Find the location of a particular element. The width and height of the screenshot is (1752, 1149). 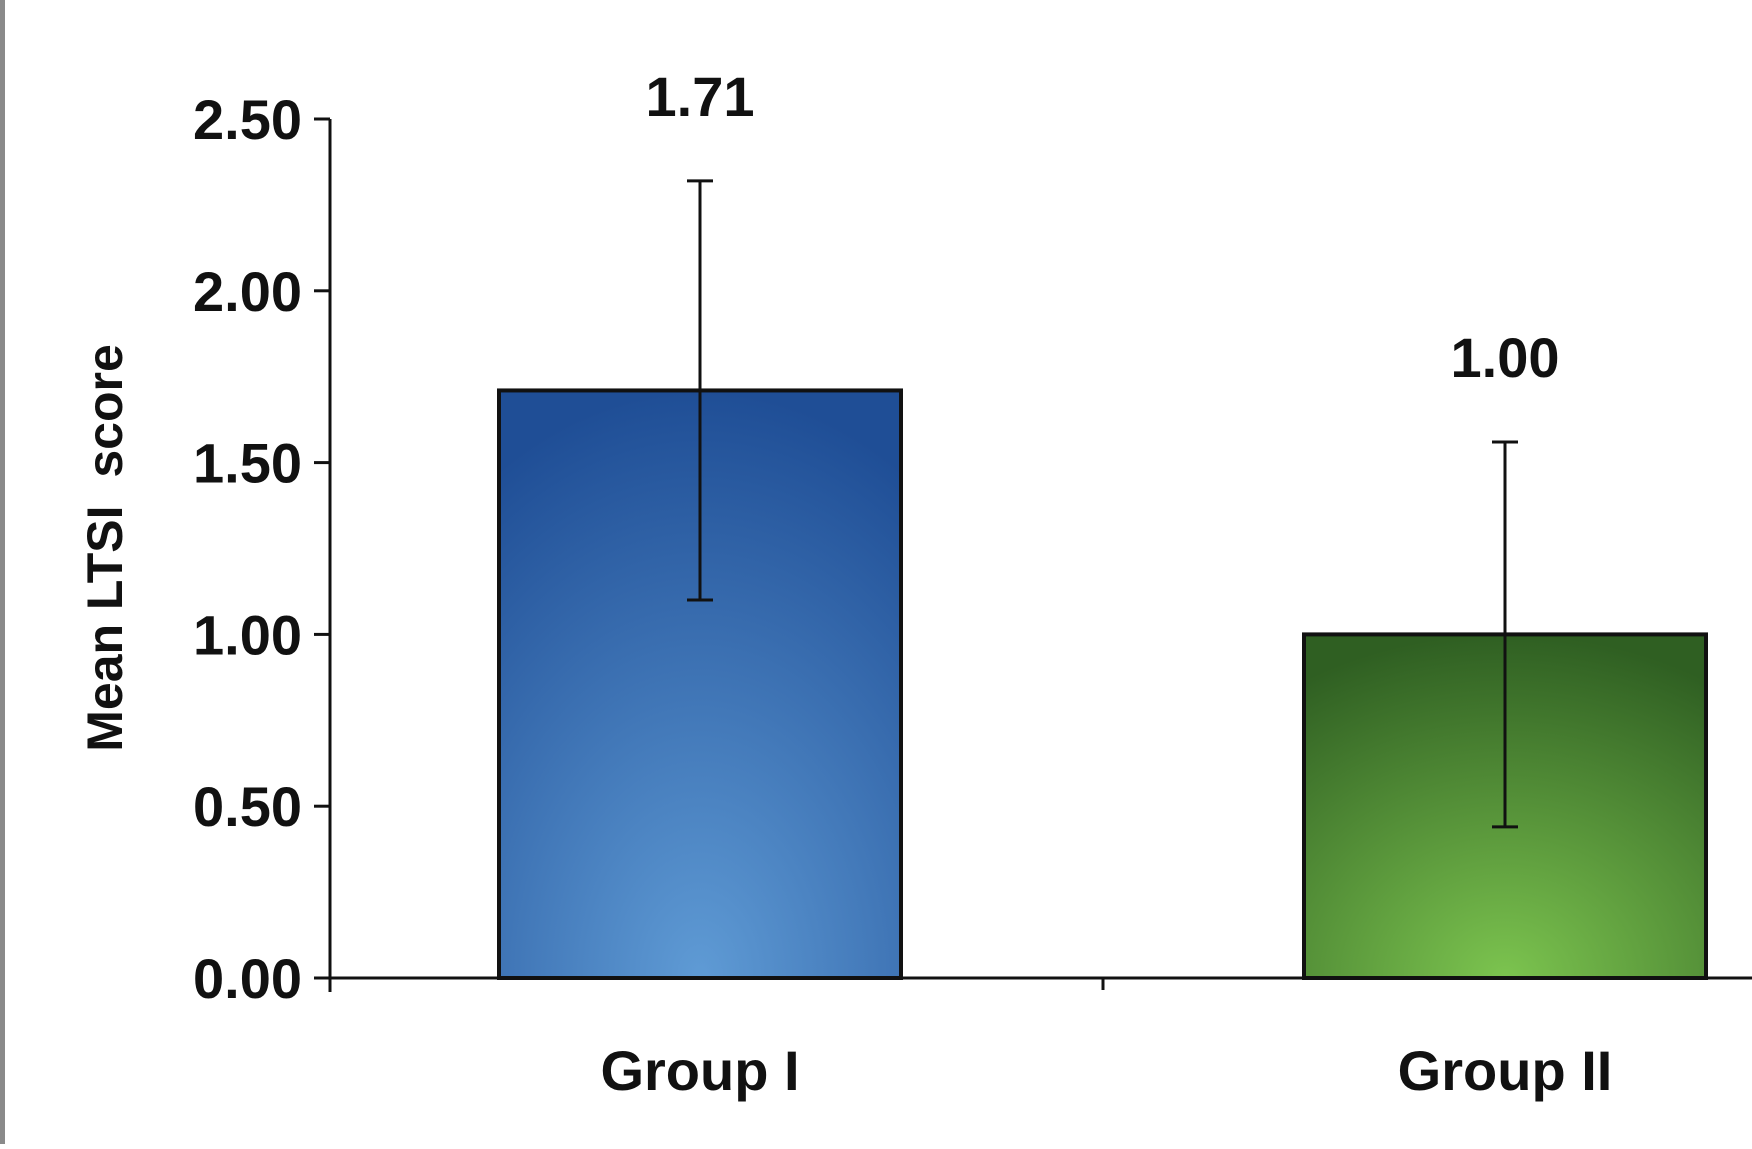

error-bar-group-ii is located at coordinates (1505, 634).